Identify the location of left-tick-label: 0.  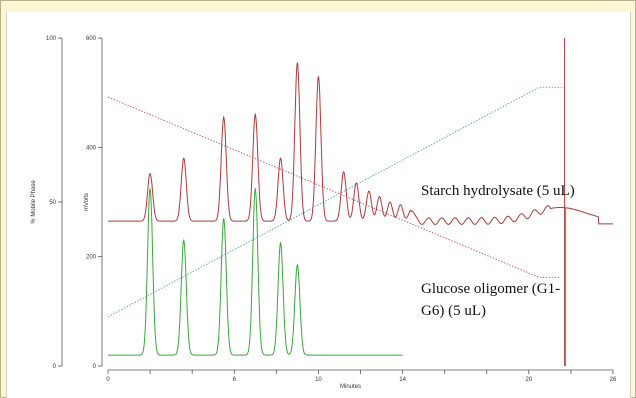
(55, 367).